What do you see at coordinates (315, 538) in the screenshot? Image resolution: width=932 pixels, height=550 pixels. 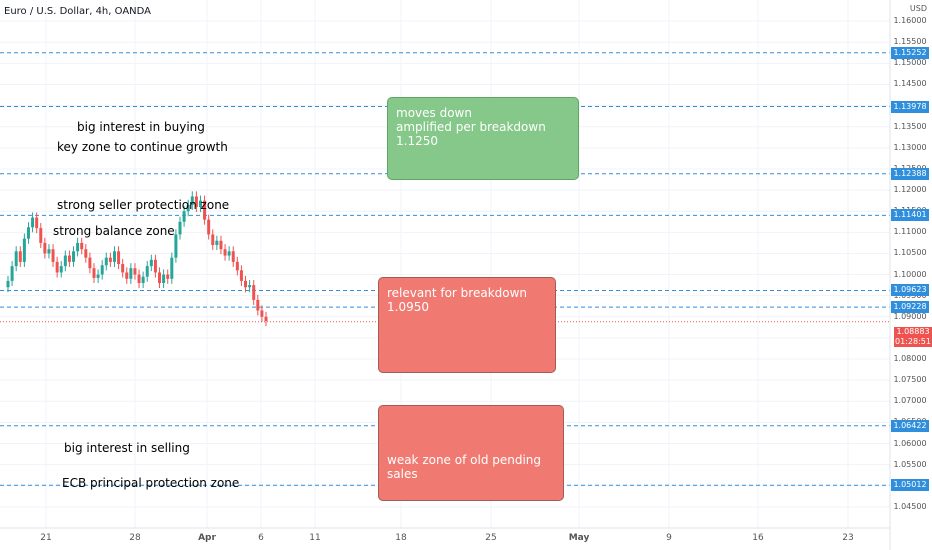 I see `time-tick: 11` at bounding box center [315, 538].